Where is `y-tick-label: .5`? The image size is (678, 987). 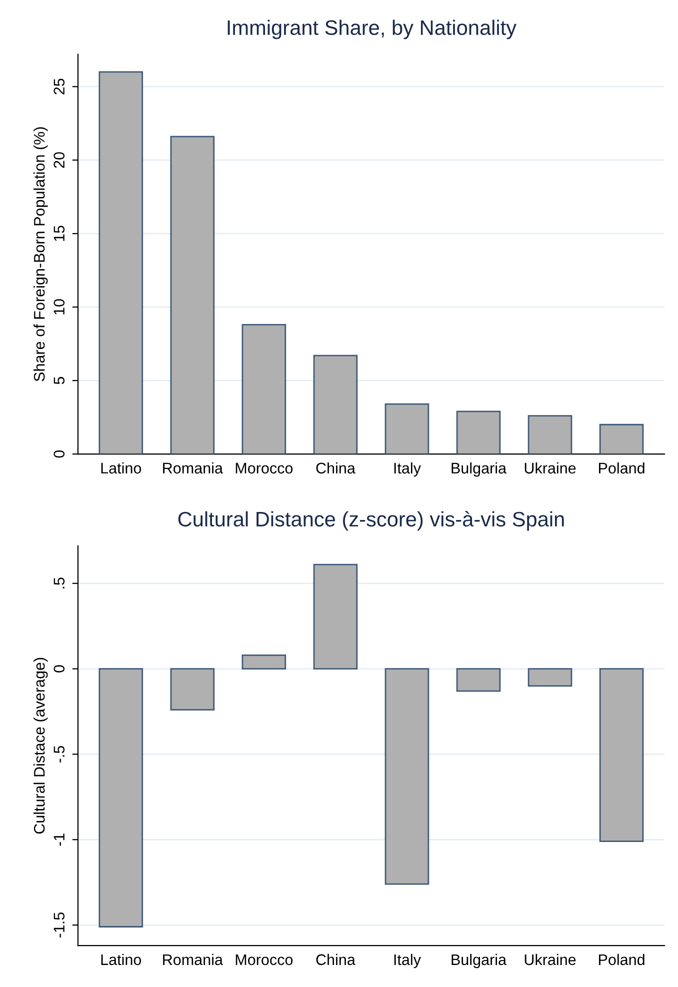 y-tick-label: .5 is located at coordinates (59, 583).